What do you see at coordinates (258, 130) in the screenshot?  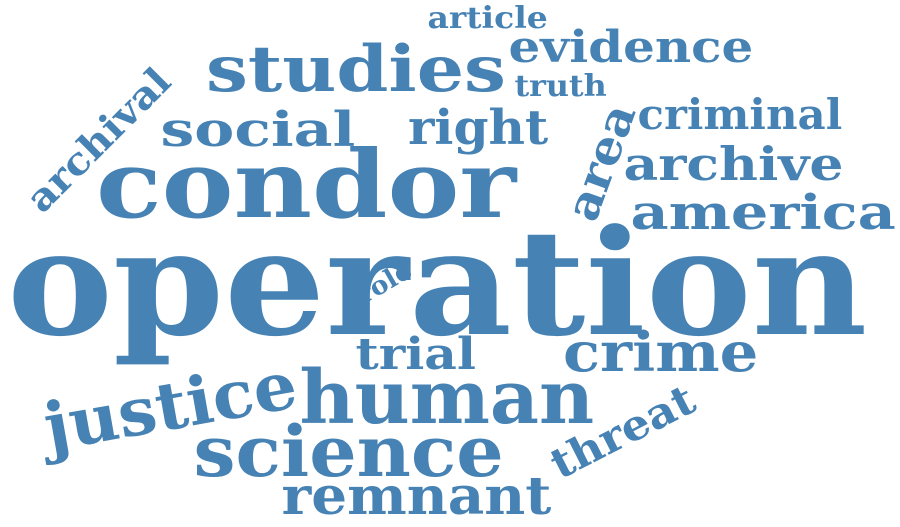 I see `word-social: social` at bounding box center [258, 130].